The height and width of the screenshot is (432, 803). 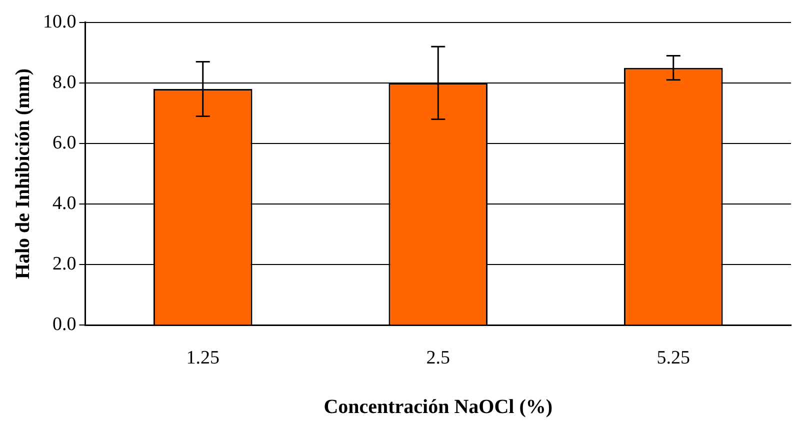 What do you see at coordinates (203, 358) in the screenshot?
I see `x-tick-label: 1.25` at bounding box center [203, 358].